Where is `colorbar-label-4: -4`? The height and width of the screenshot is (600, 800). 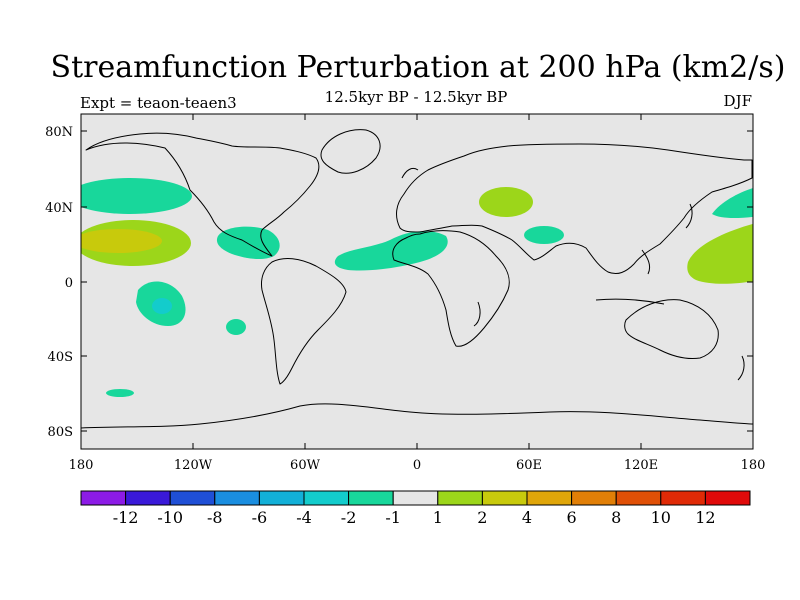 colorbar-label-4: -4 is located at coordinates (304, 517).